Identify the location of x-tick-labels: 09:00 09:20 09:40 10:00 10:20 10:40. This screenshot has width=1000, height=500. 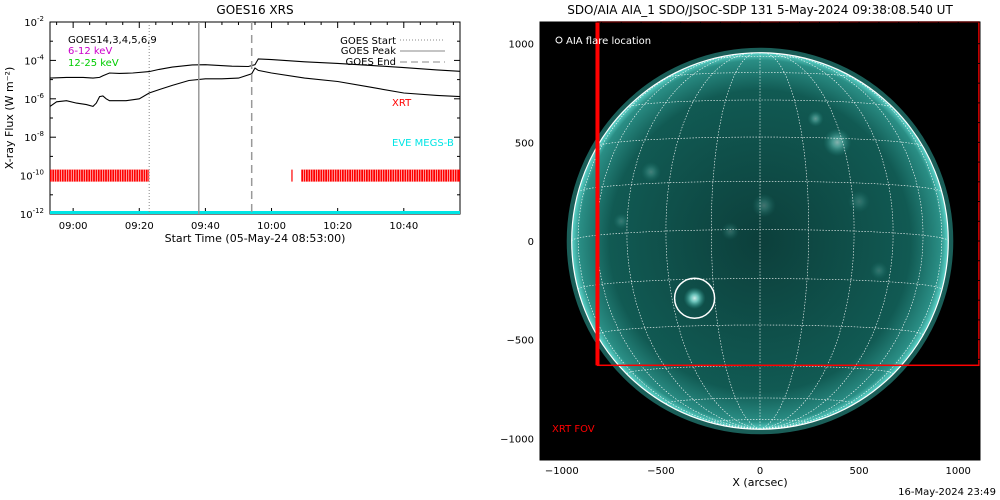
(238, 226).